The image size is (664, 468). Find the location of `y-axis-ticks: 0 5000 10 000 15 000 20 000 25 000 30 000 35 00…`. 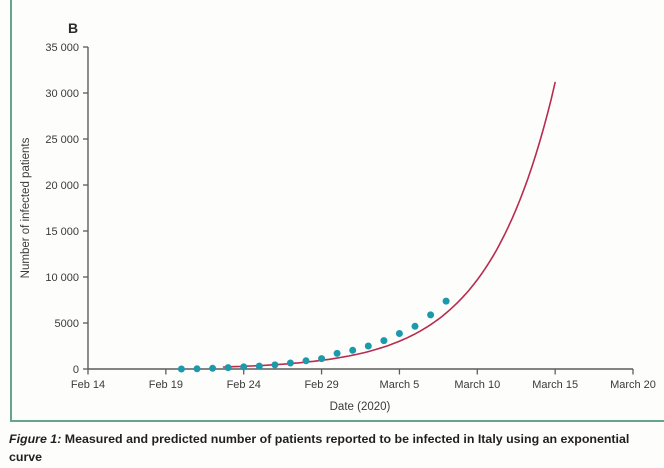

y-axis-ticks: 0 5000 10 000 15 000 20 000 25 000 30 000 35 00… is located at coordinates (66, 209).